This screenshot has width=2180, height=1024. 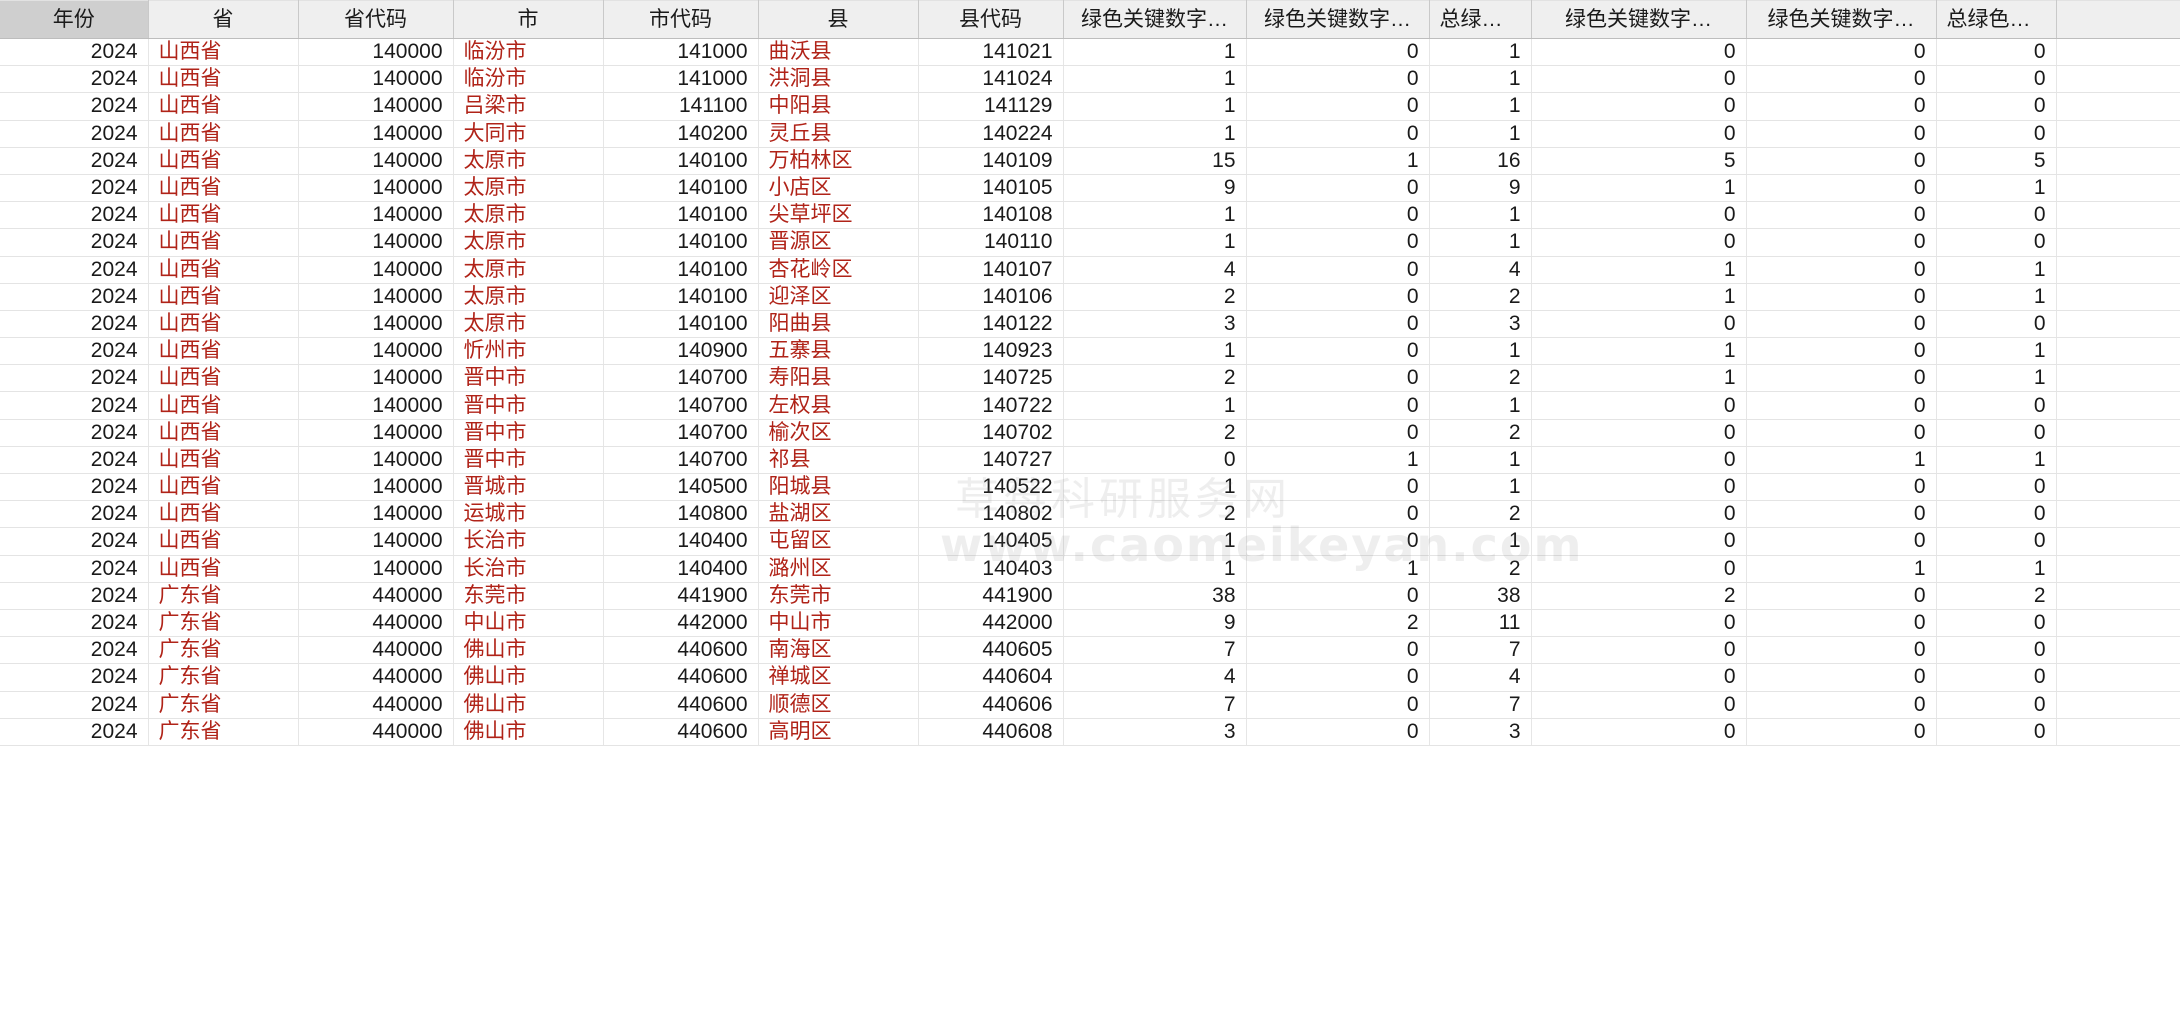 What do you see at coordinates (1480, 188) in the screenshot?
I see `cell-n3: 9` at bounding box center [1480, 188].